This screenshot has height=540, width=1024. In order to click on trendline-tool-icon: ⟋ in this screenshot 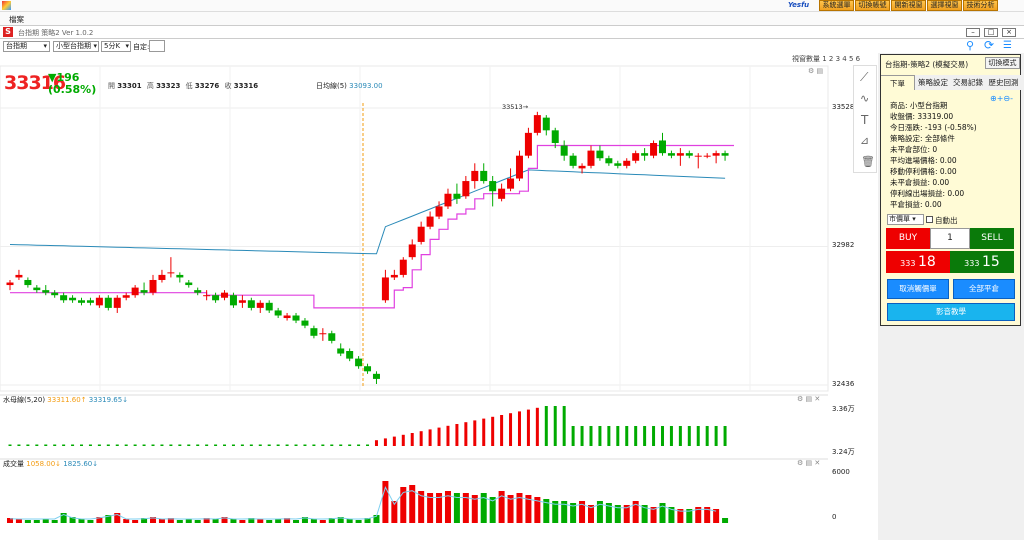, I will do `click(864, 77)`.